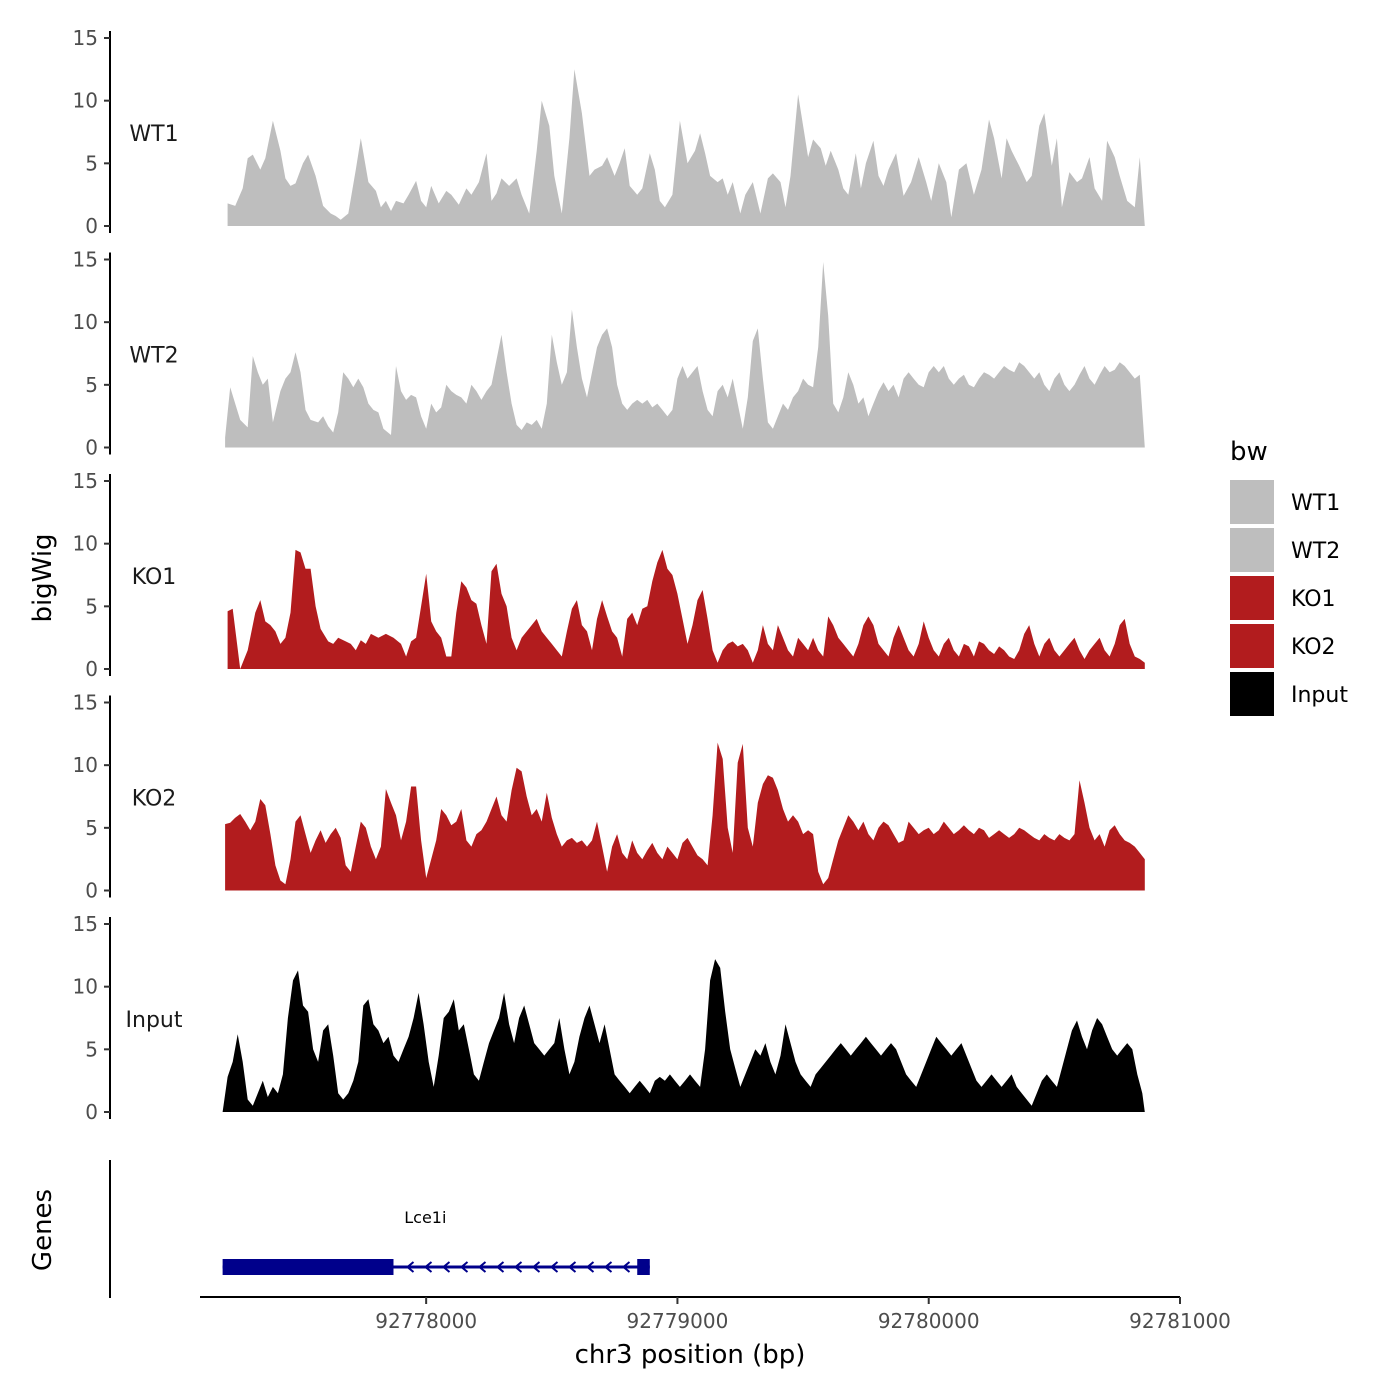  Describe the element at coordinates (426, 1321) in the screenshot. I see `x-tick-label: 92778000` at that location.